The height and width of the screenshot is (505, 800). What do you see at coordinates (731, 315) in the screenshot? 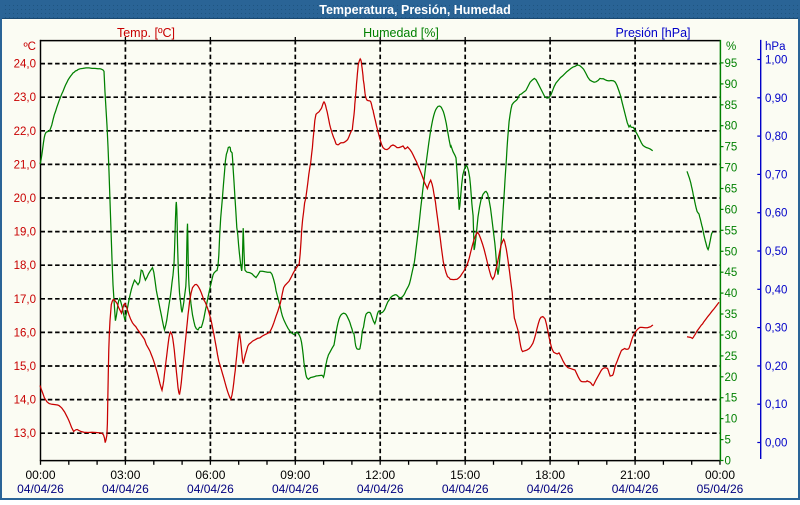
I see `svg-text: 35` at bounding box center [731, 315].